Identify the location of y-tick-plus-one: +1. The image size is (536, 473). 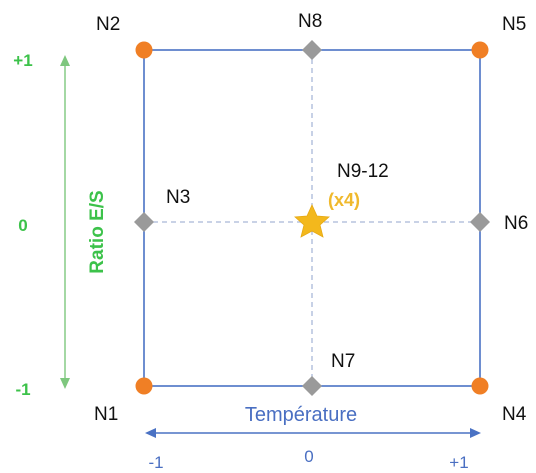
(22, 60).